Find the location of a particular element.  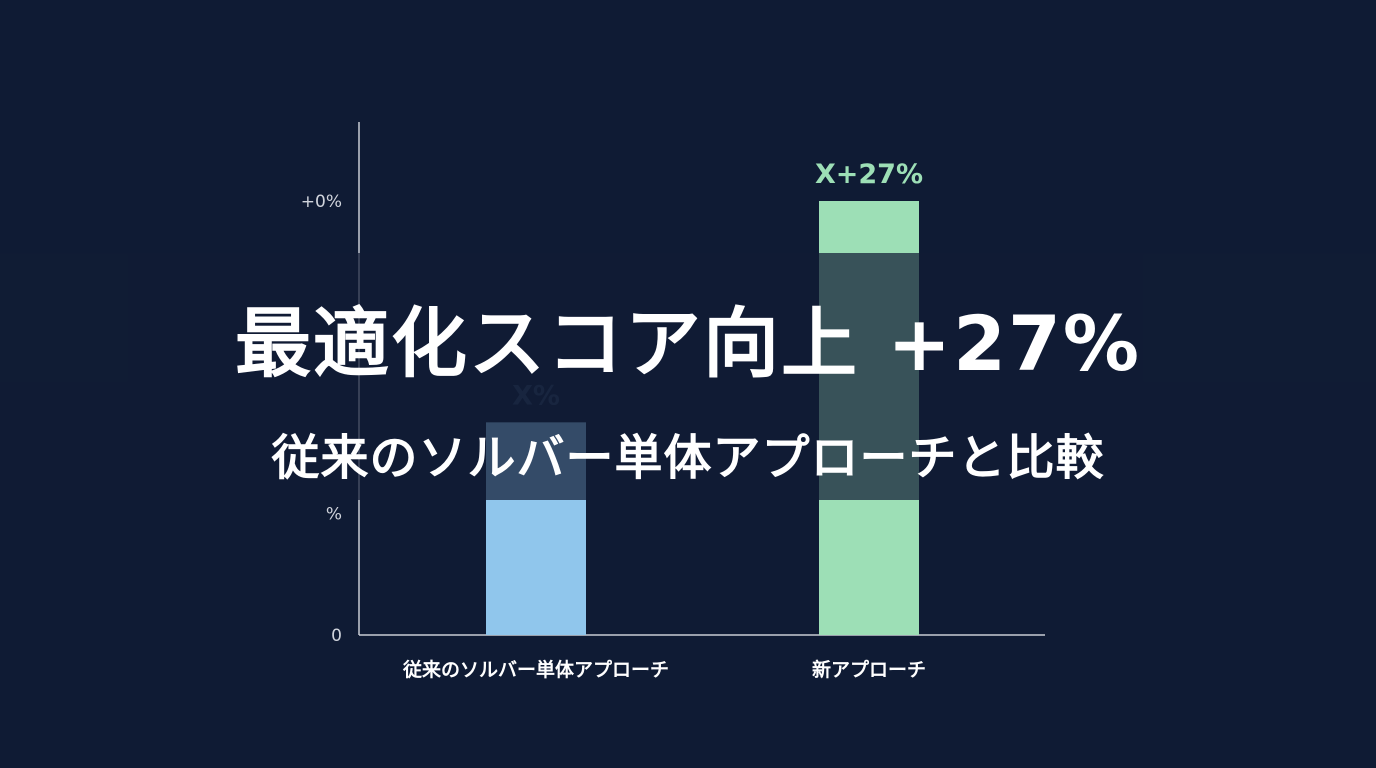

headline: 最適化スコア向上 +27% is located at coordinates (688, 343).